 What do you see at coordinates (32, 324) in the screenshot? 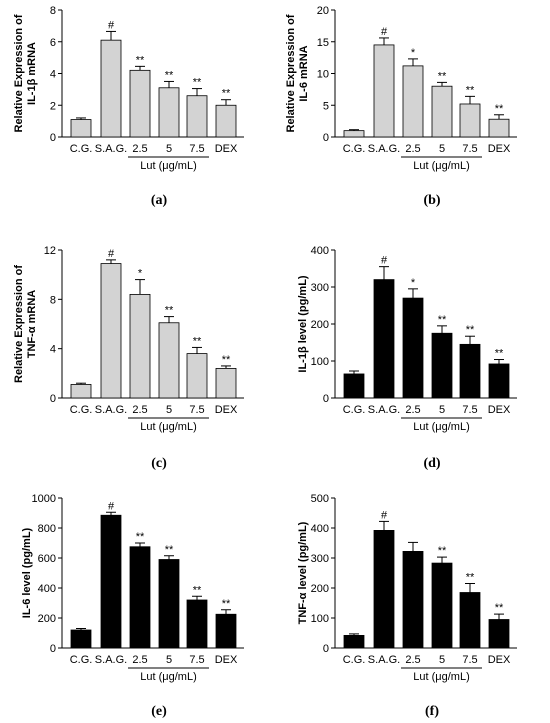
I see `y-axis-label: TNF-α mRNA` at bounding box center [32, 324].